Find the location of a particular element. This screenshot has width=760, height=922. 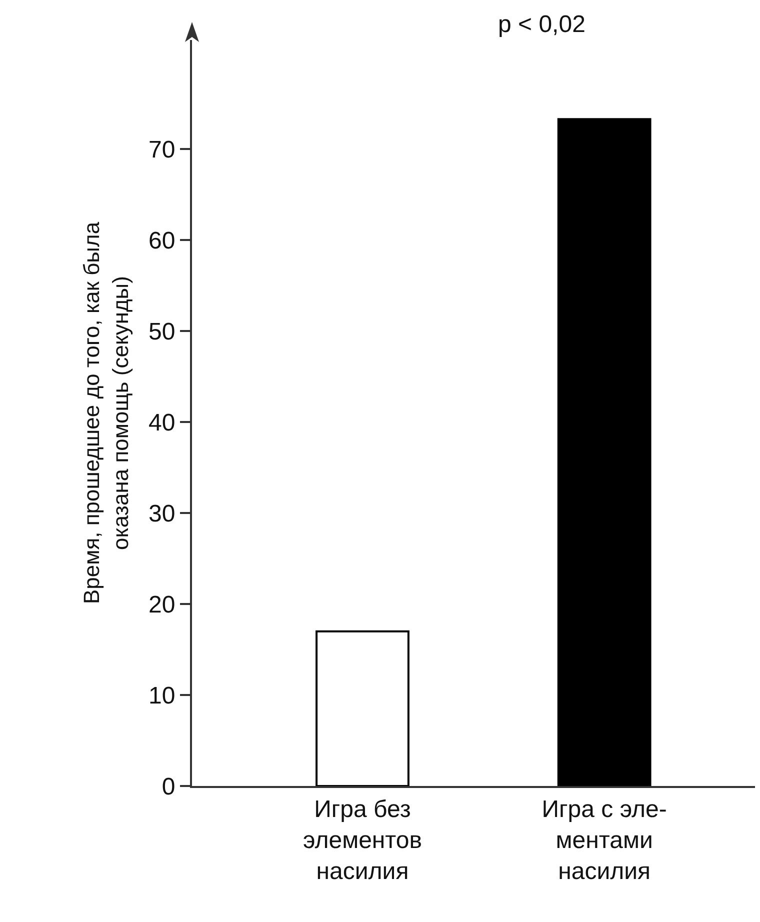

y-tick-label: 20 is located at coordinates (162, 604).